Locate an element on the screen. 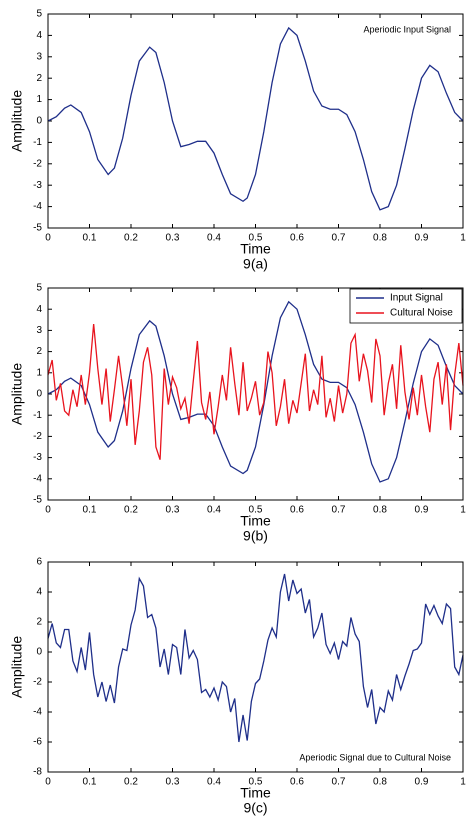 The height and width of the screenshot is (826, 474). y-tick-label: 6 is located at coordinates (39, 562).